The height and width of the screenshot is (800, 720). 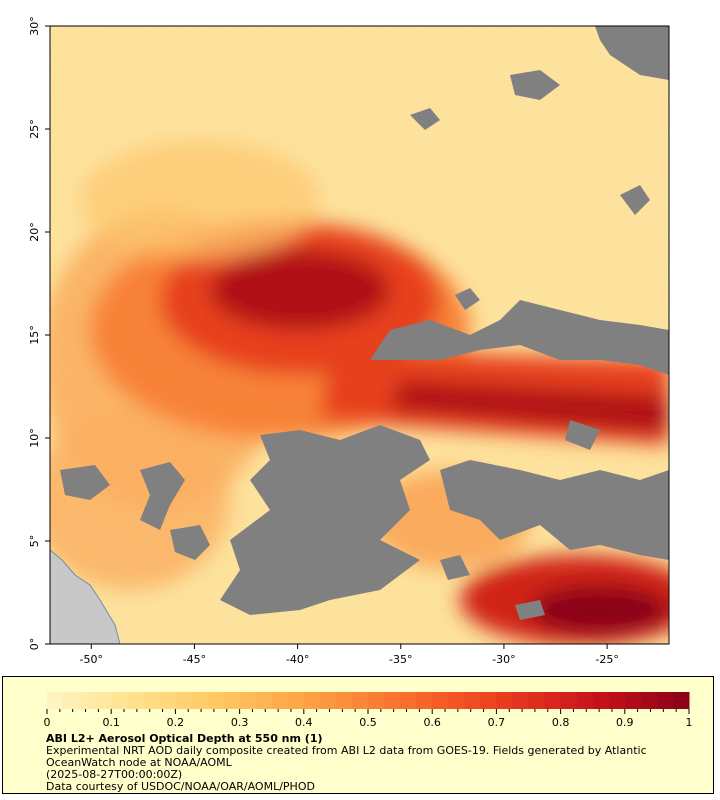 I want to click on colorbar-tick-label: 1, so click(x=689, y=722).